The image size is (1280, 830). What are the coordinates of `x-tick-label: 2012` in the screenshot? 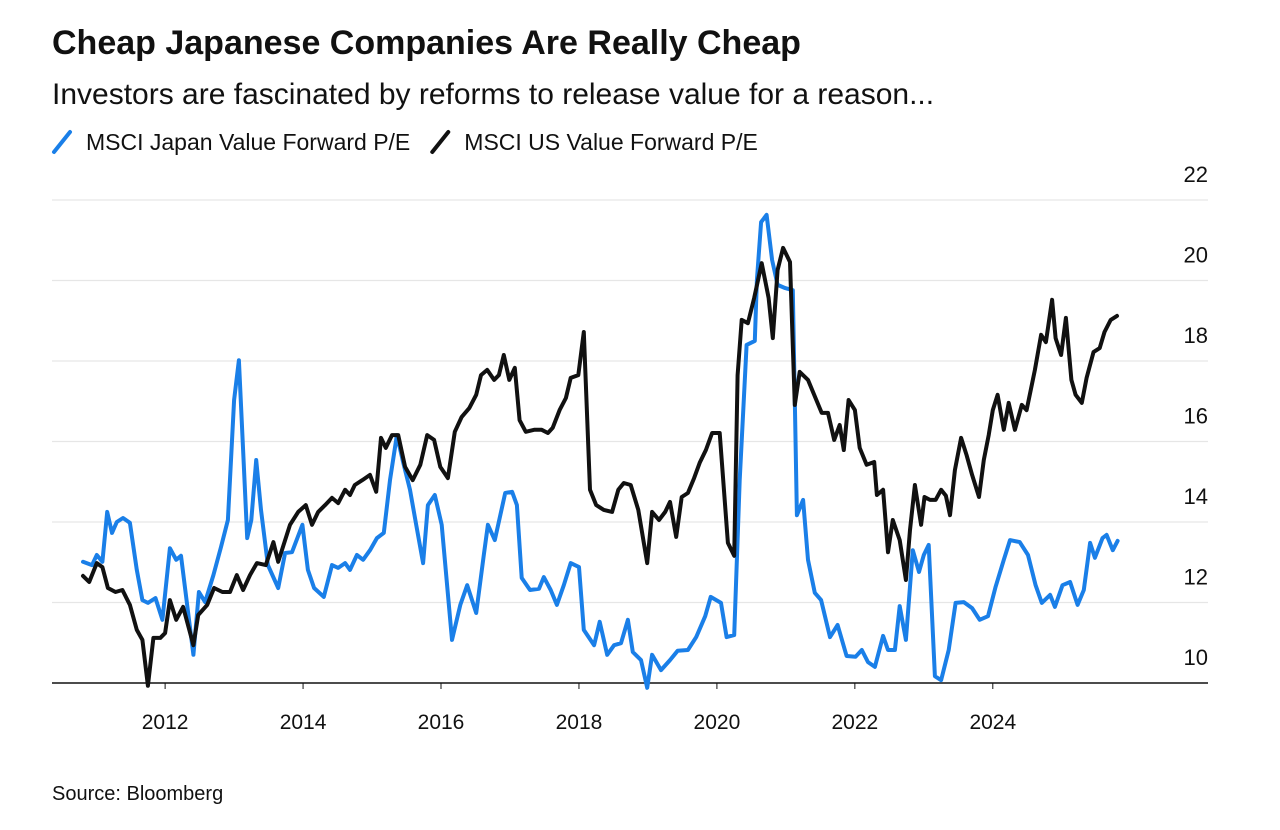 It's located at (165, 722).